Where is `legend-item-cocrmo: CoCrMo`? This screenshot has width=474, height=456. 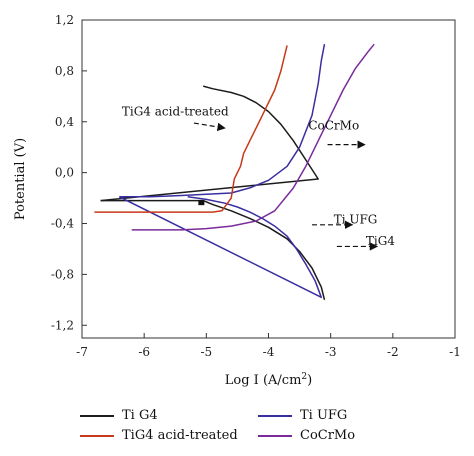
legend-item-cocrmo: CoCrMo is located at coordinates (306, 435).